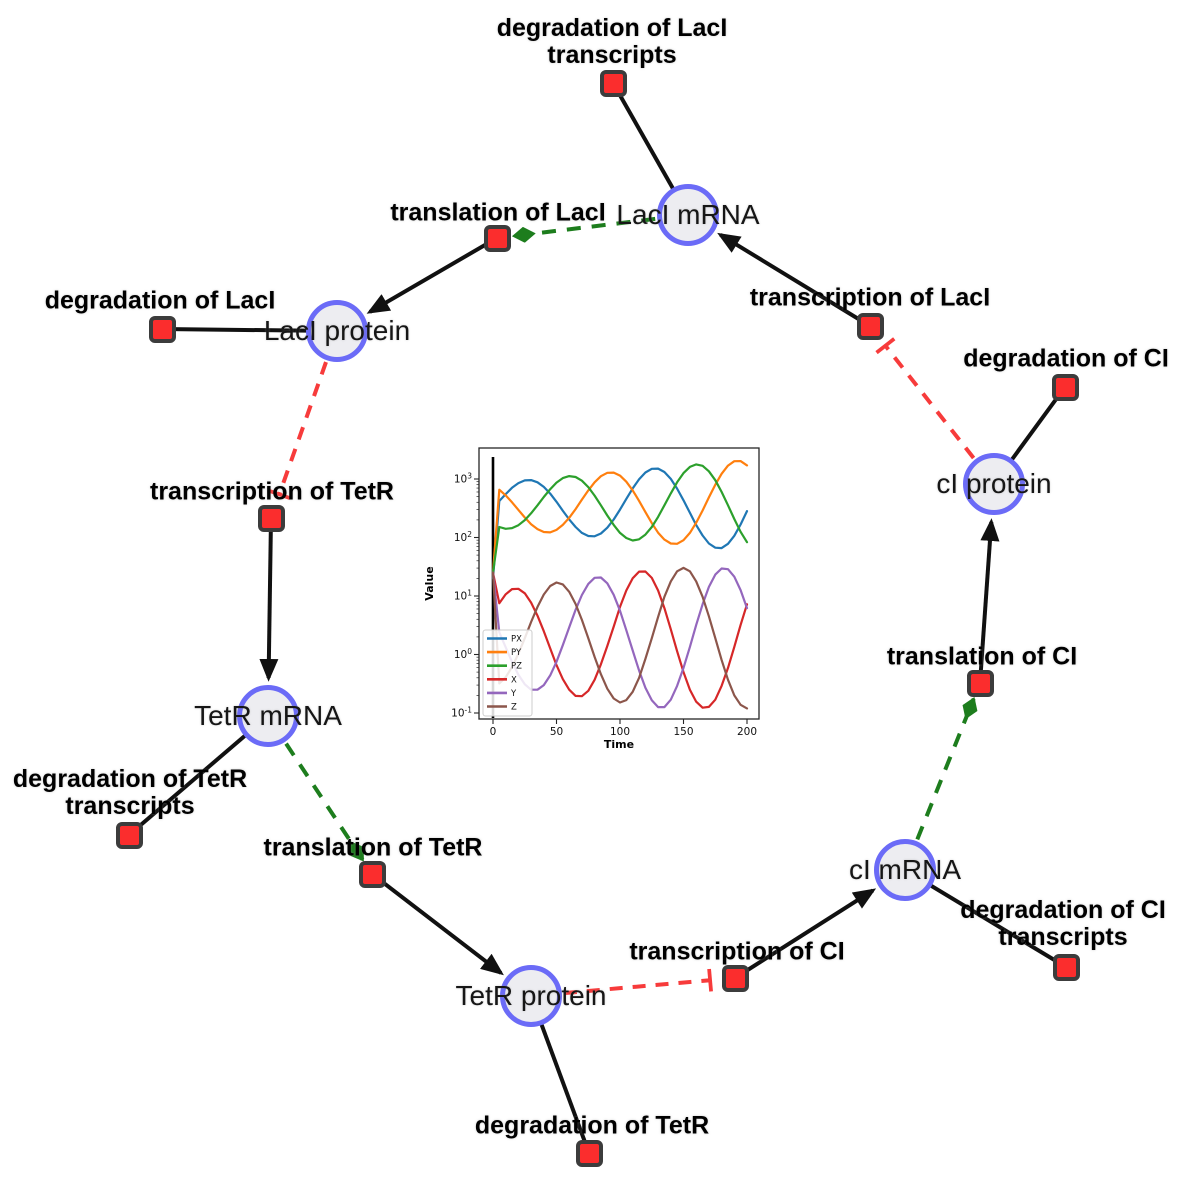  Describe the element at coordinates (925, 398) in the screenshot. I see `inhibitor-edge-s_ci_p-r_tr_laci` at that location.